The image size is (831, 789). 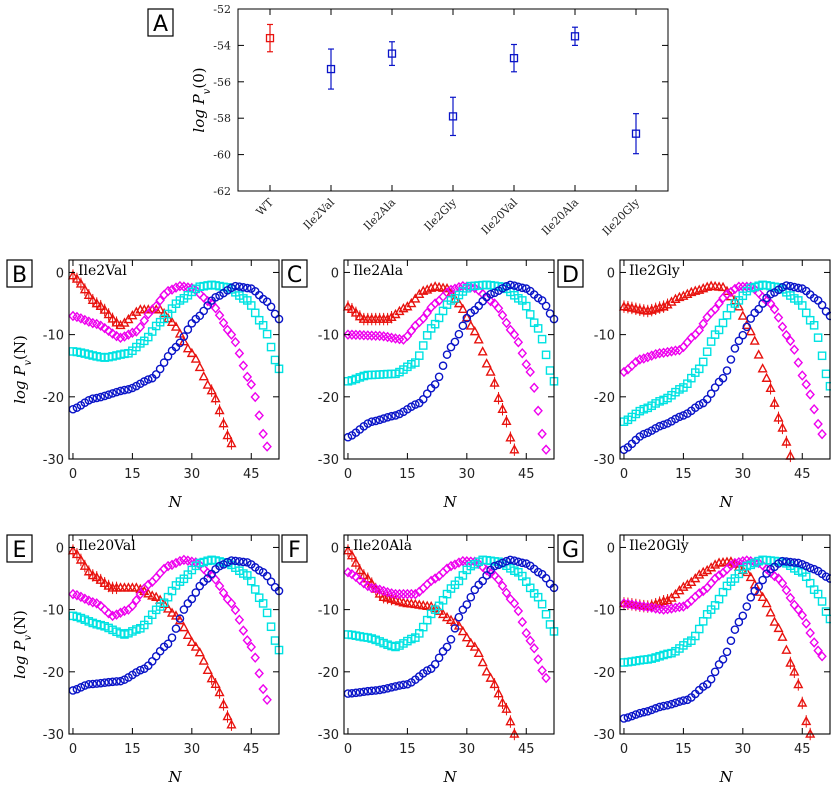 What do you see at coordinates (22, 644) in the screenshot?
I see `y-axis-label: log Pv(N)` at bounding box center [22, 644].